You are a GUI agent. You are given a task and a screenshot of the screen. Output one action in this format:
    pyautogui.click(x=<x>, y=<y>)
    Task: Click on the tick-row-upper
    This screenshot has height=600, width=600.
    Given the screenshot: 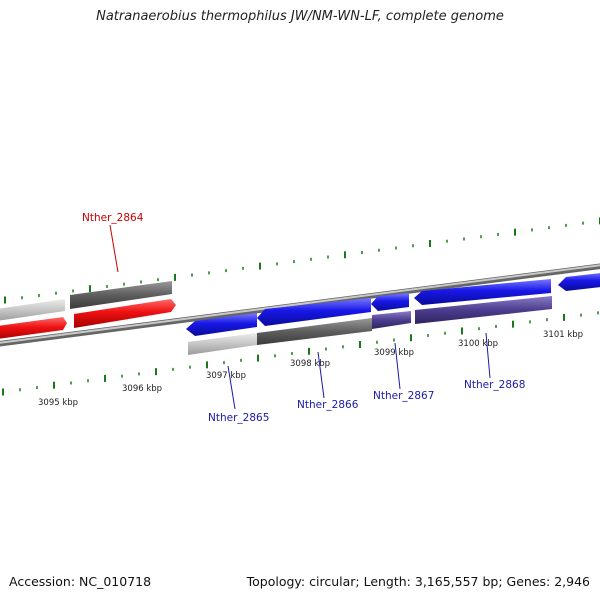 What is the action you would take?
    pyautogui.click(x=302, y=260)
    